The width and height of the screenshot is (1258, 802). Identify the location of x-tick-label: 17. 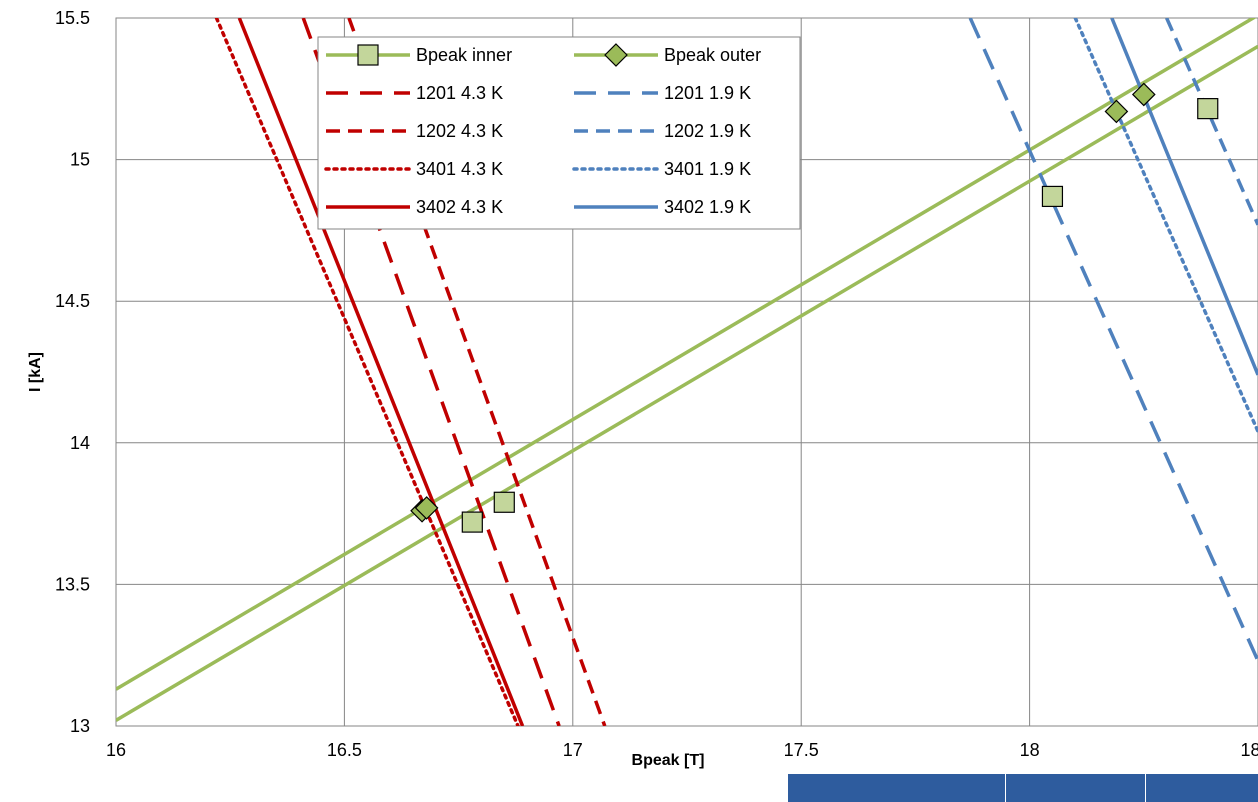
(573, 750).